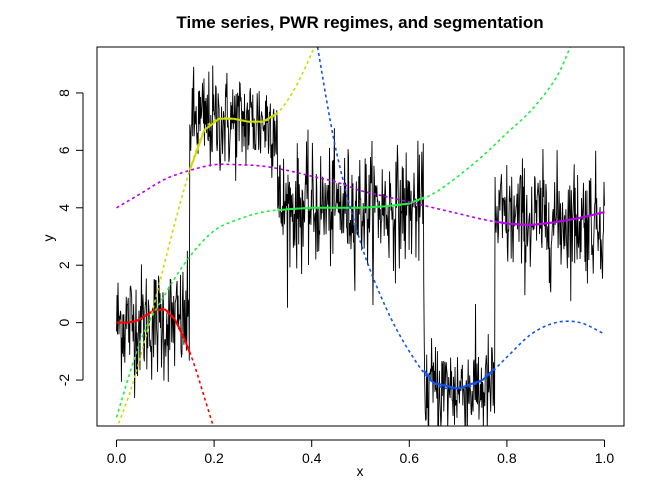 This screenshot has height=480, width=672. Describe the element at coordinates (312, 458) in the screenshot. I see `x-tick-label: 0.4` at that location.